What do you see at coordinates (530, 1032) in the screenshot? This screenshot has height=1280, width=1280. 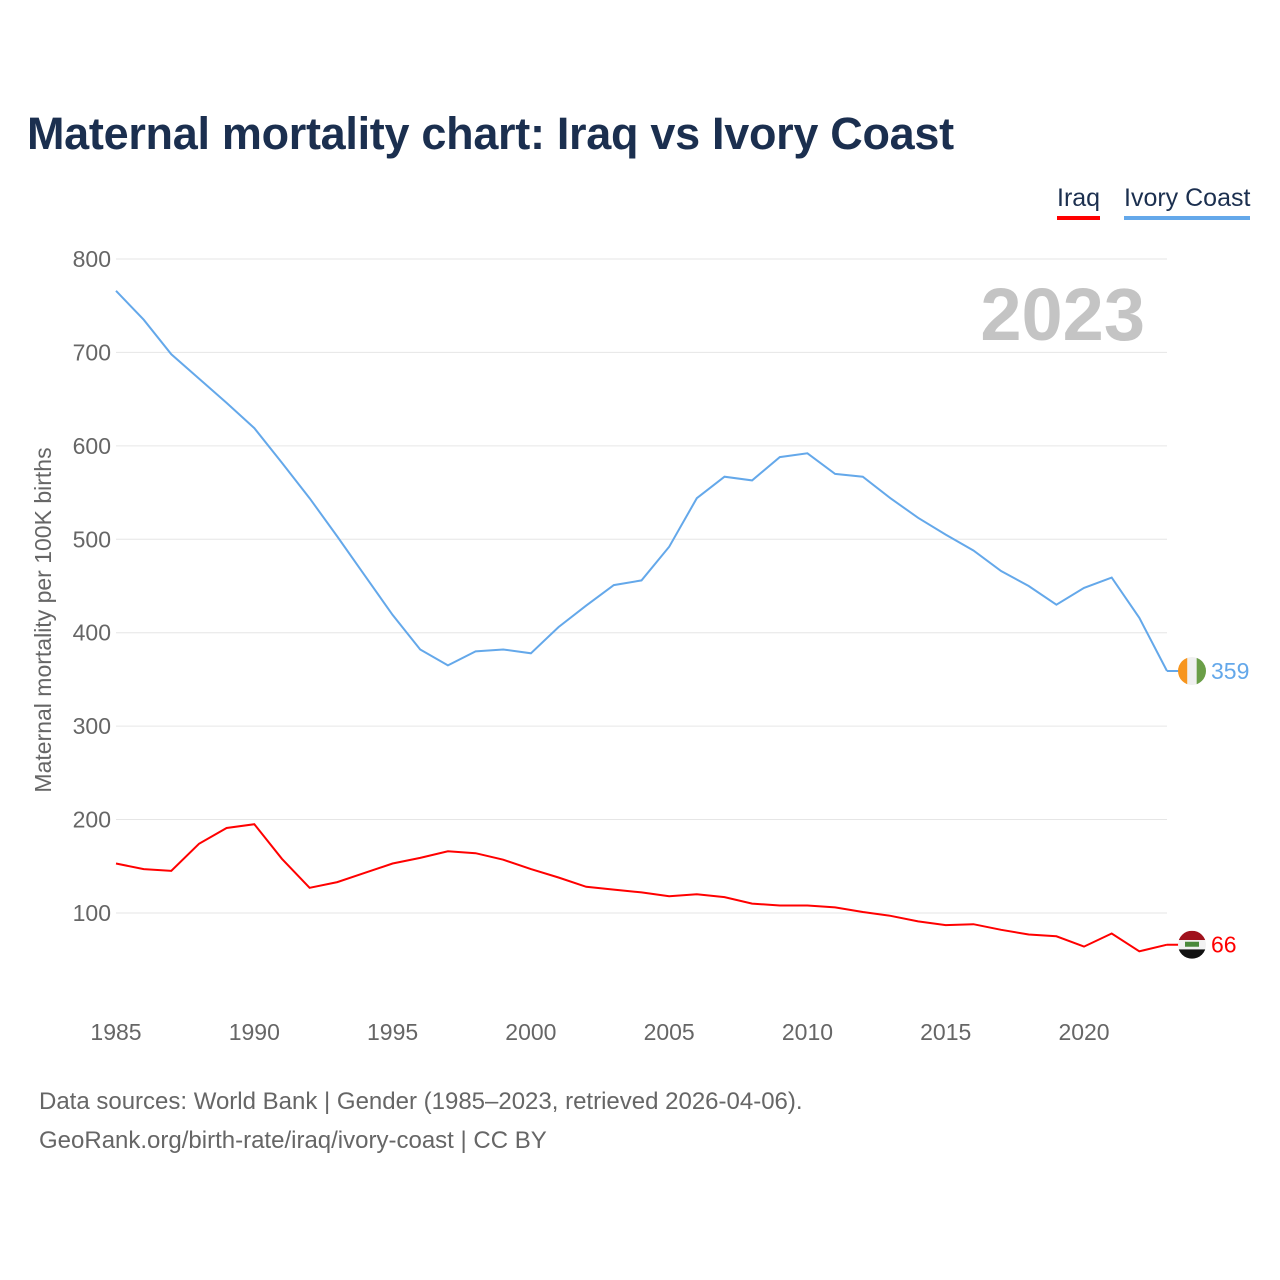 I see `x-tick-label: 2000` at bounding box center [530, 1032].